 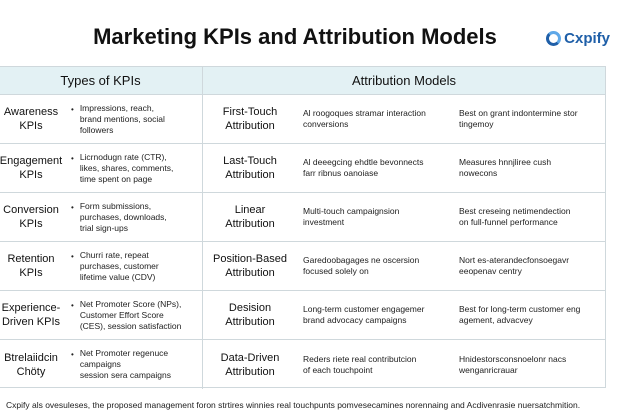 What do you see at coordinates (250, 217) in the screenshot?
I see `model-name: Linear Attribution` at bounding box center [250, 217].